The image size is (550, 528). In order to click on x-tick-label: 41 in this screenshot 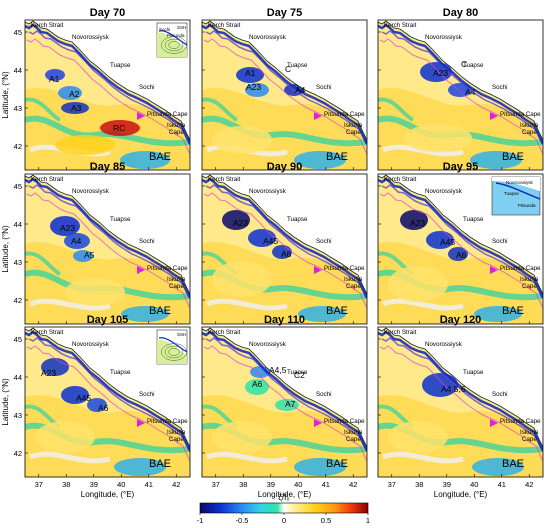, I will do `click(326, 484)`.